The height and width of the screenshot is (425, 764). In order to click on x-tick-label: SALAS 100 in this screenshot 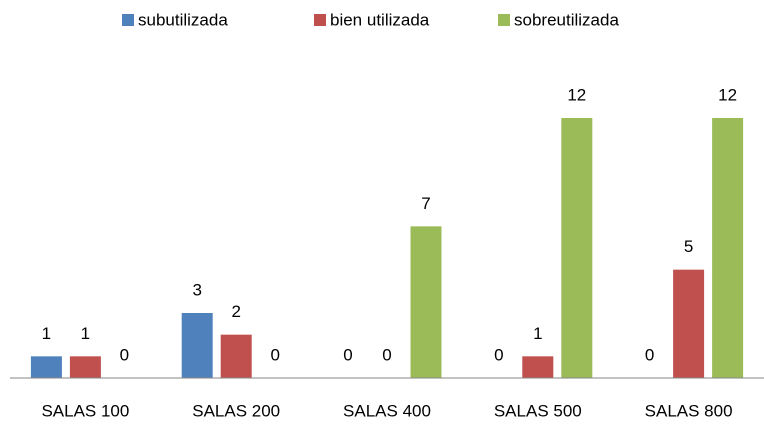, I will do `click(85, 410)`.